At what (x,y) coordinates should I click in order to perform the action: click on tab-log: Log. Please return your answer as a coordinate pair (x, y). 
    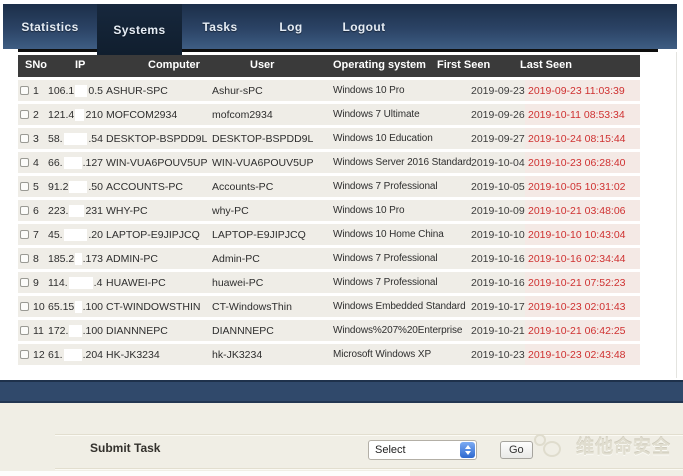
    Looking at the image, I should click on (291, 26).